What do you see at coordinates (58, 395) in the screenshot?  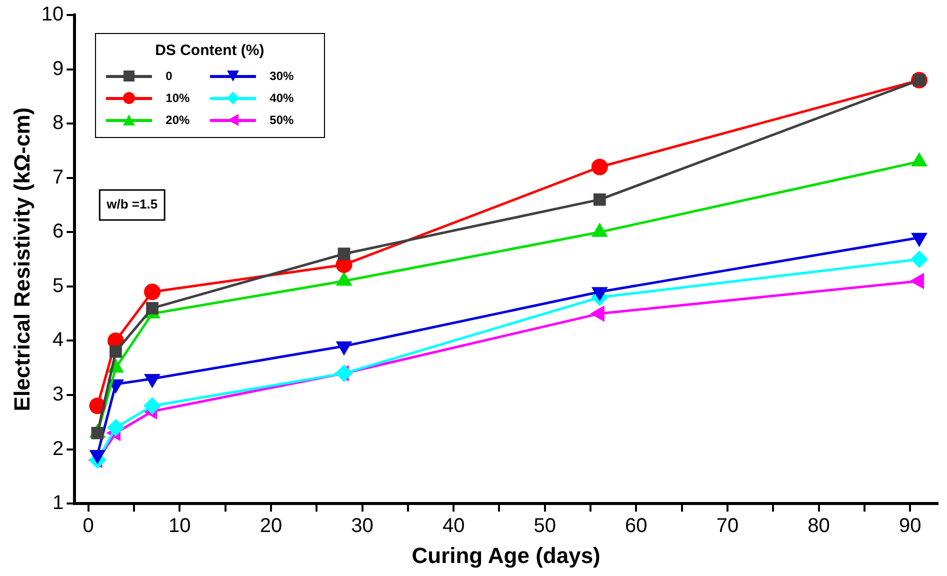 I see `y-tick-label: 3` at bounding box center [58, 395].